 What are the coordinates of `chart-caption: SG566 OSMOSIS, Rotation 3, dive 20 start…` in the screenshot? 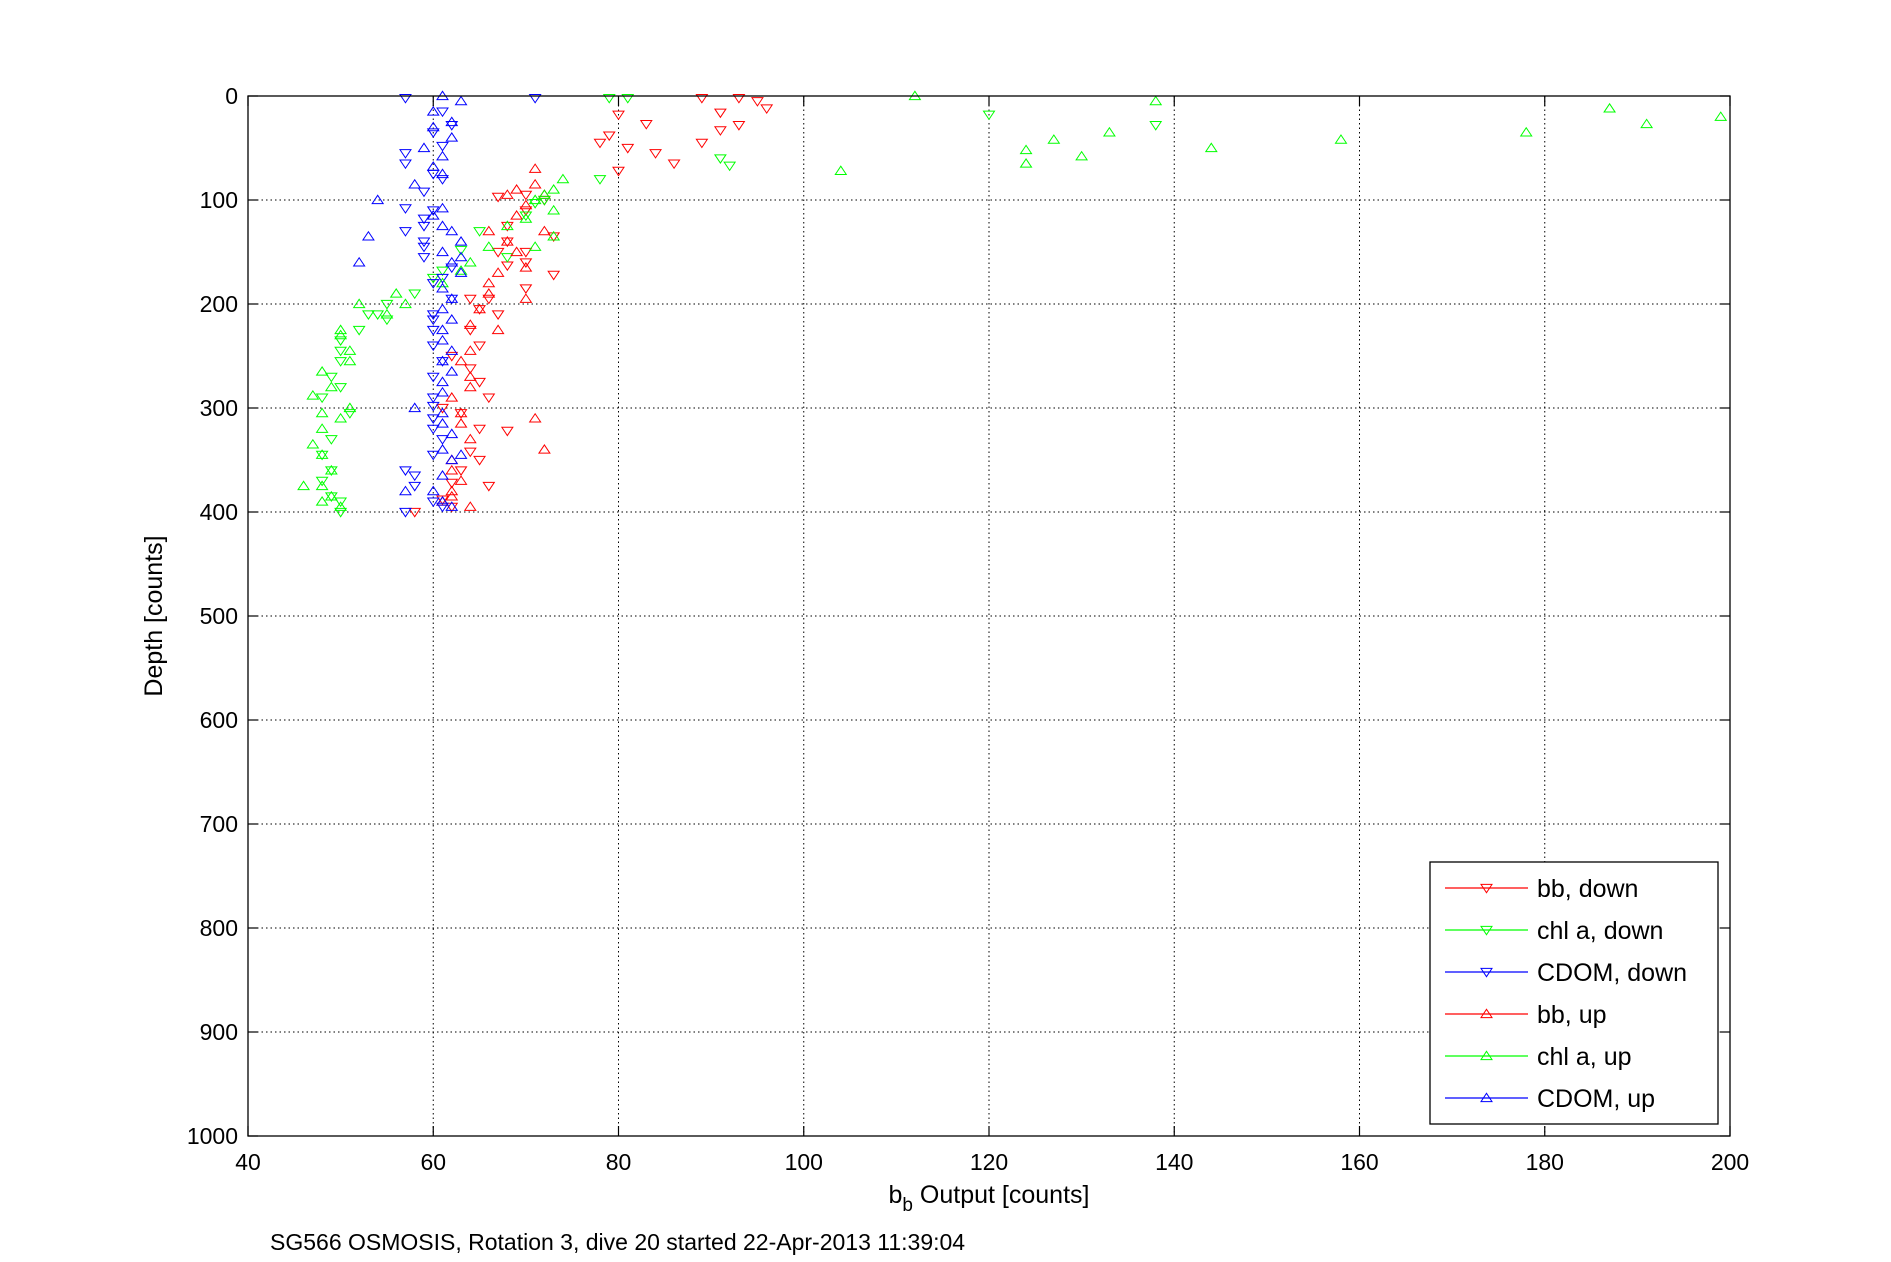 It's located at (617, 1242).